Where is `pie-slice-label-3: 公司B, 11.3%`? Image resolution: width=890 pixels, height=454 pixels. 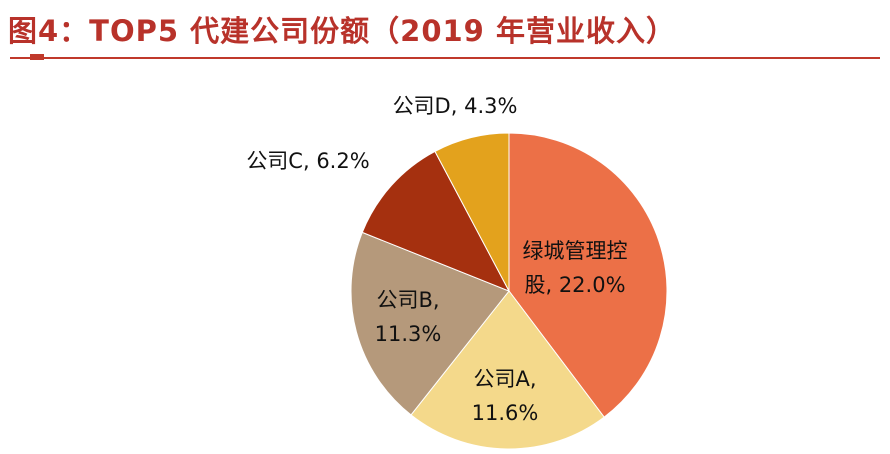
pie-slice-label-3: 公司B, 11.3% is located at coordinates (408, 317).